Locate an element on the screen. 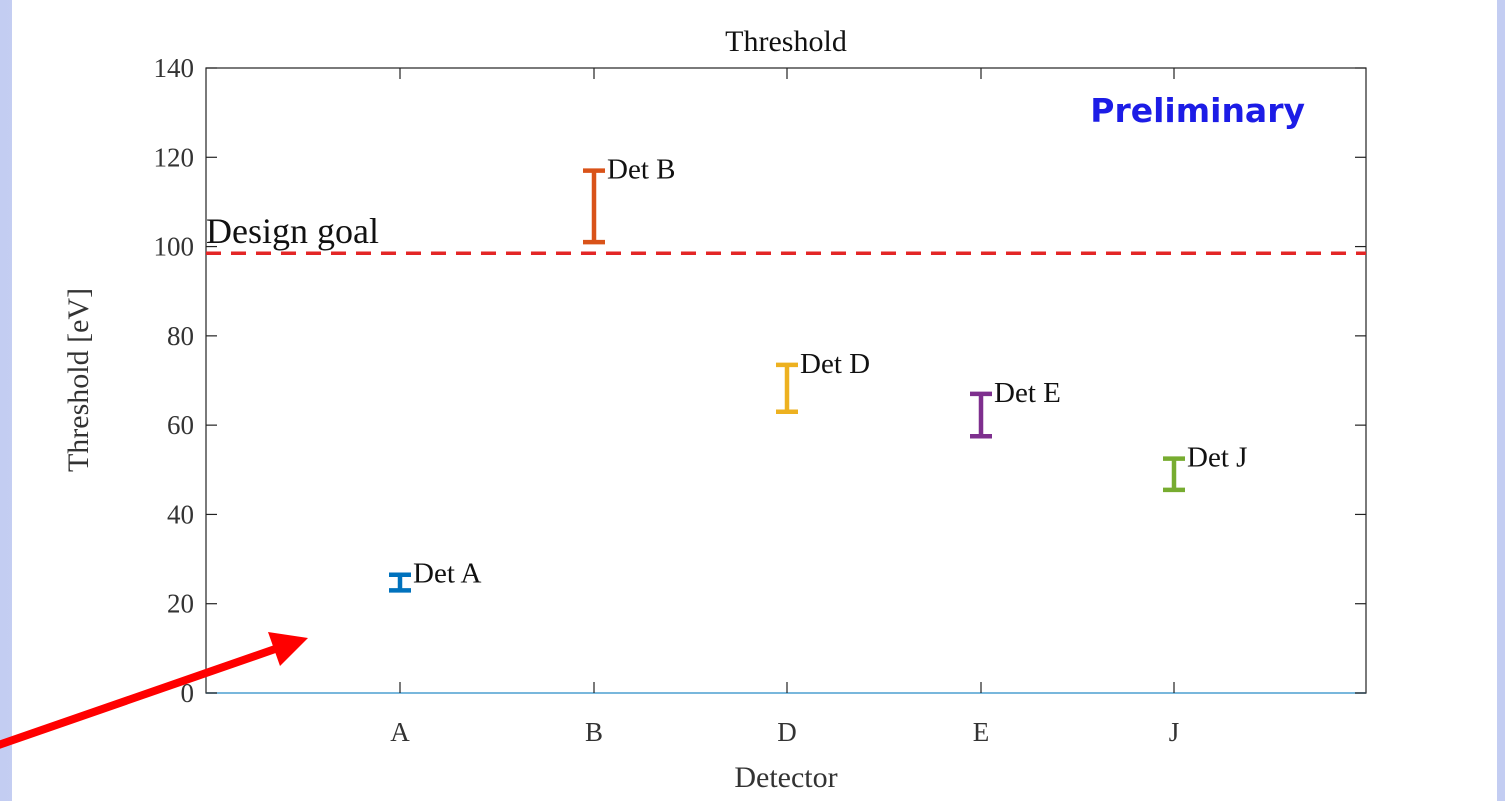 The height and width of the screenshot is (801, 1505). point-label: Det A is located at coordinates (447, 574).